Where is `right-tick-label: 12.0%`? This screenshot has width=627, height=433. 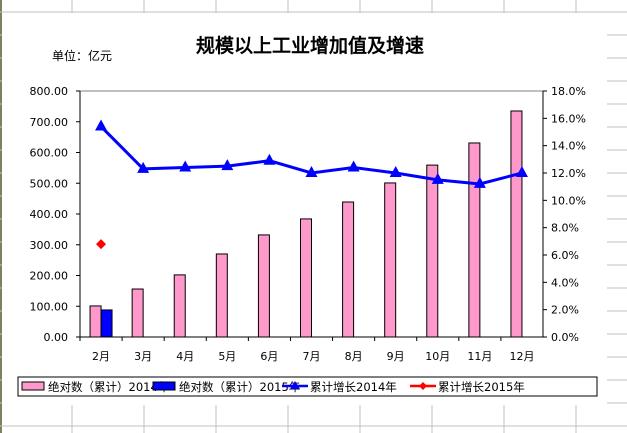 right-tick-label: 12.0% is located at coordinates (568, 173).